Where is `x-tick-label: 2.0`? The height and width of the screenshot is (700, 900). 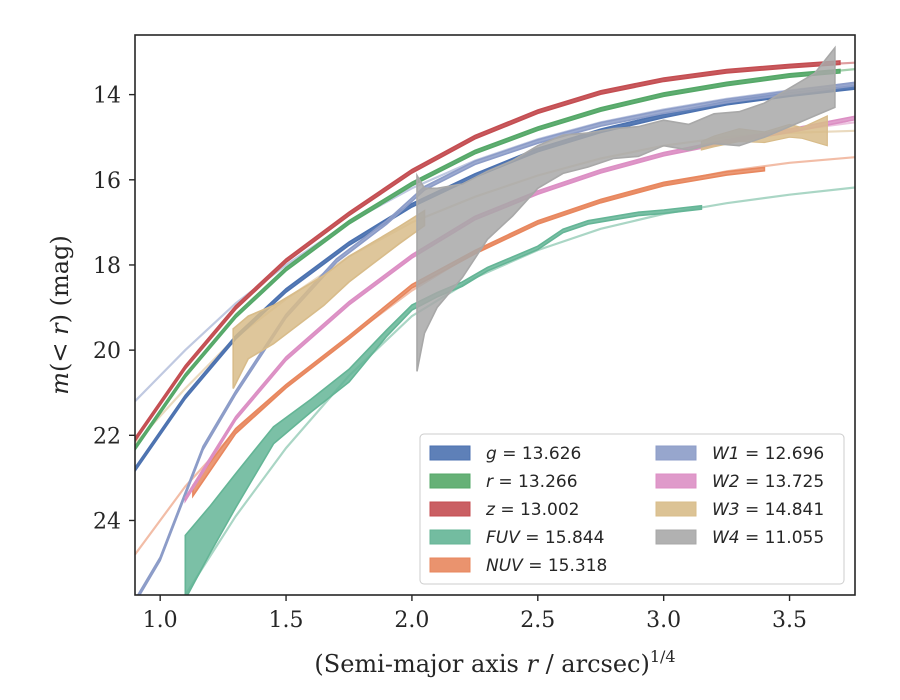 x-tick-label: 2.0 is located at coordinates (411, 620).